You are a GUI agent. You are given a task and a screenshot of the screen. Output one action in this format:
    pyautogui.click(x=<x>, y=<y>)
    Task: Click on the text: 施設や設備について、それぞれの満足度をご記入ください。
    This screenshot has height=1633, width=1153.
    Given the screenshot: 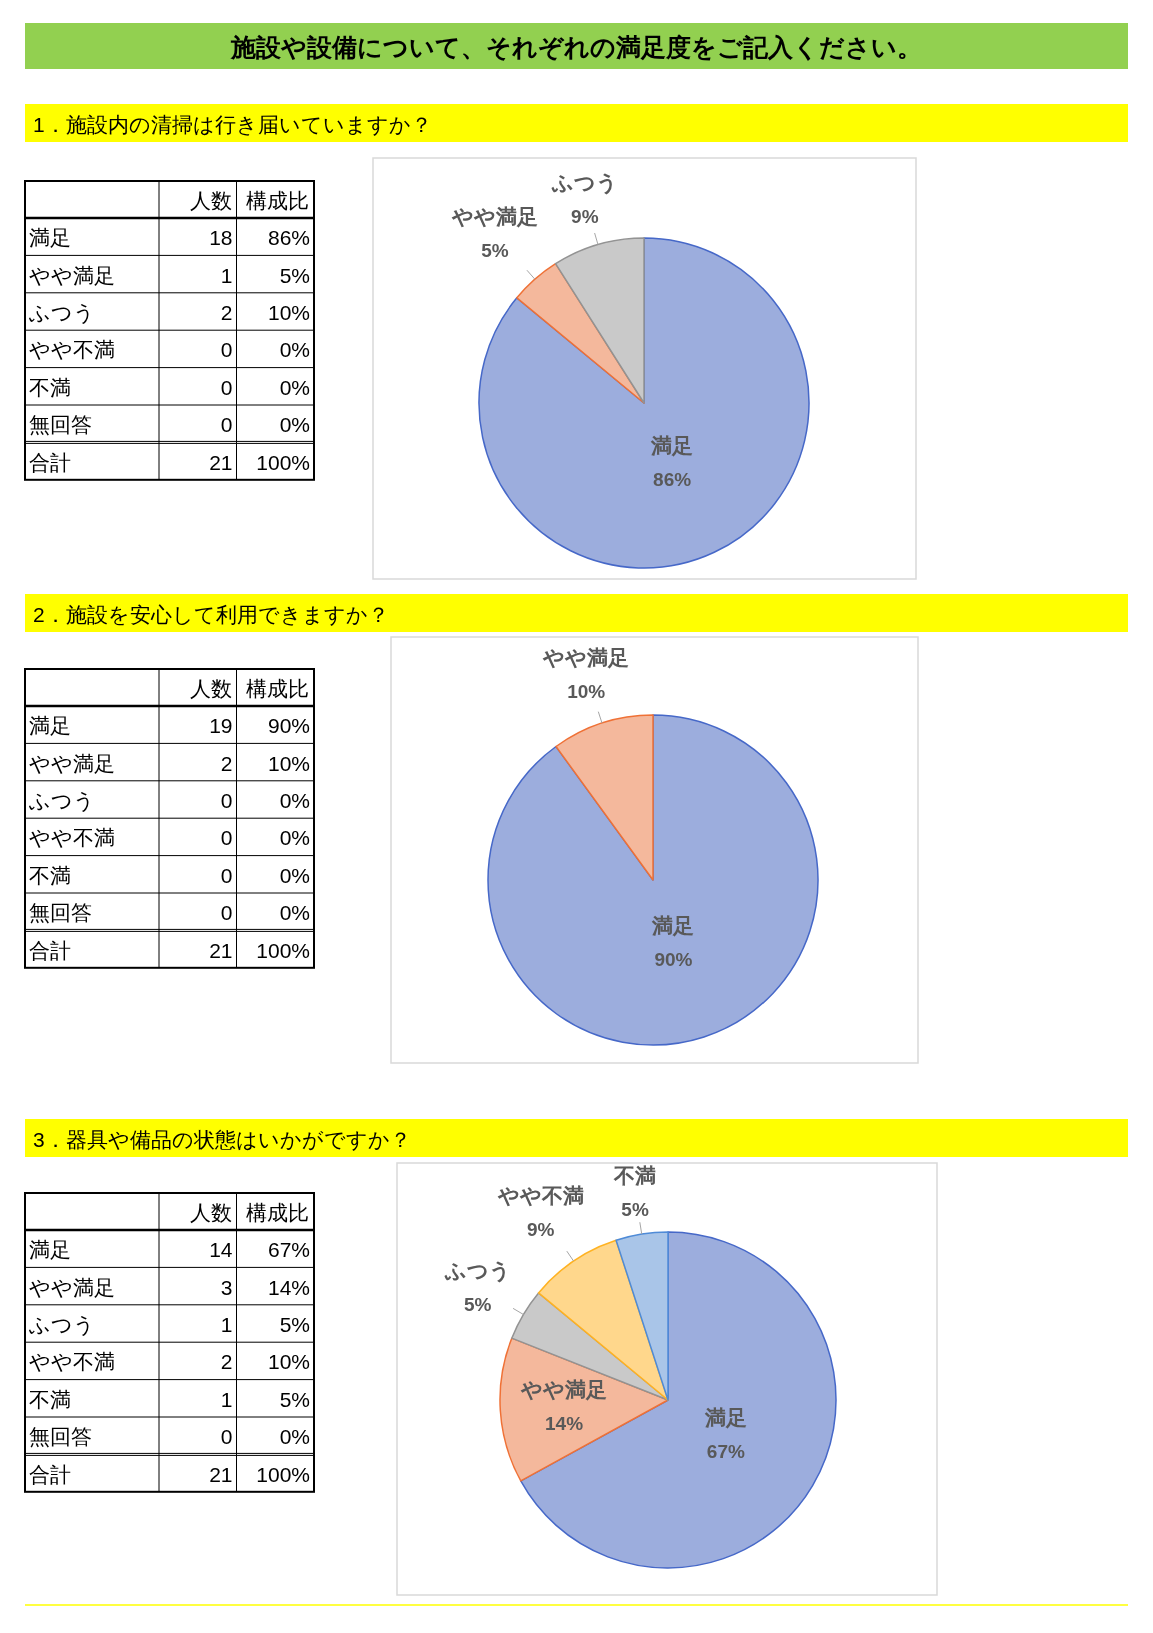 What is the action you would take?
    pyautogui.click(x=576, y=47)
    